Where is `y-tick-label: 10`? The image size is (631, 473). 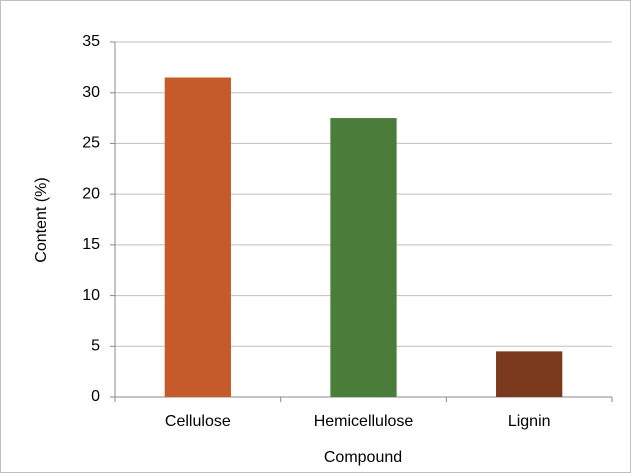 y-tick-label: 10 is located at coordinates (91, 295).